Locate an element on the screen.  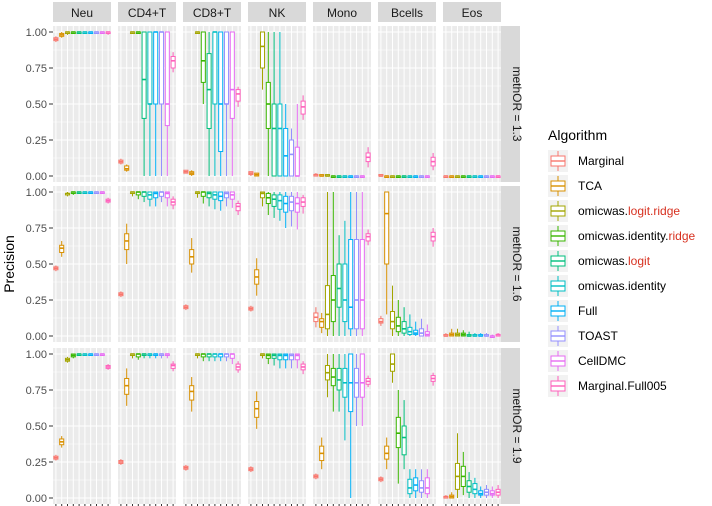
legend-label-main: omicwas. is located at coordinates (603, 261).